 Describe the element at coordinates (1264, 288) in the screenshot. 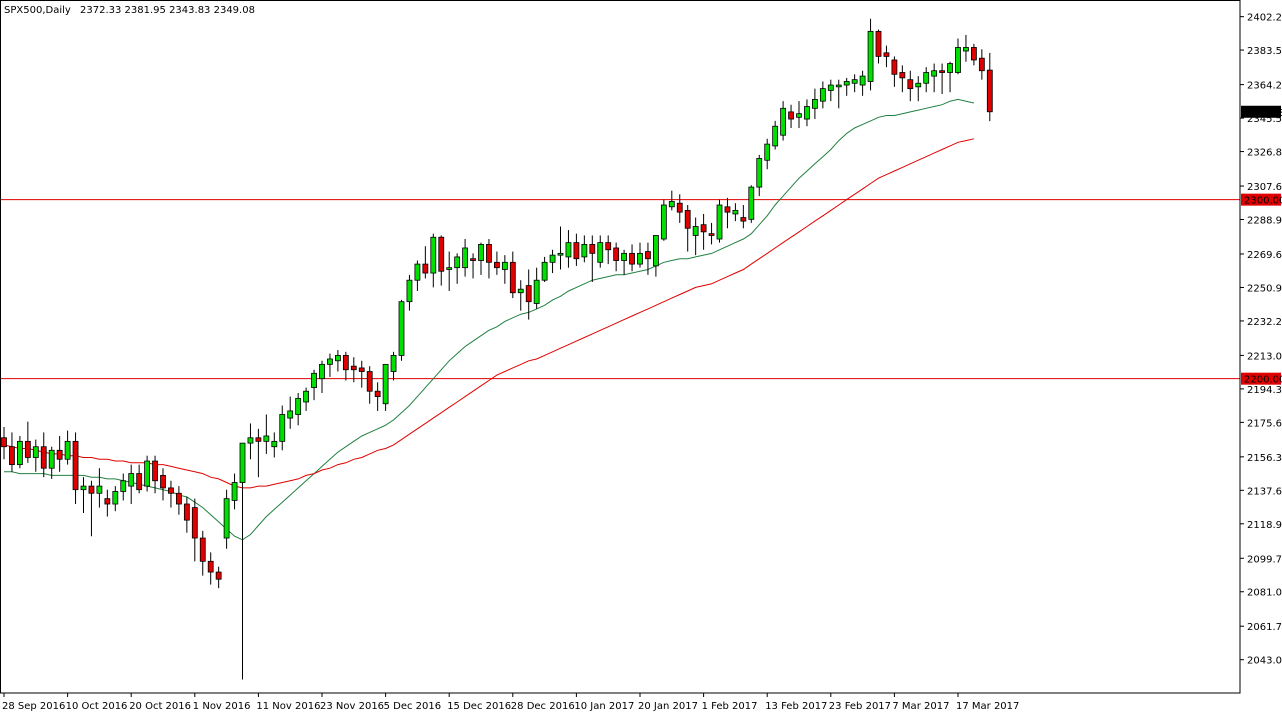

I see `y-tick-label: 2250.95` at that location.